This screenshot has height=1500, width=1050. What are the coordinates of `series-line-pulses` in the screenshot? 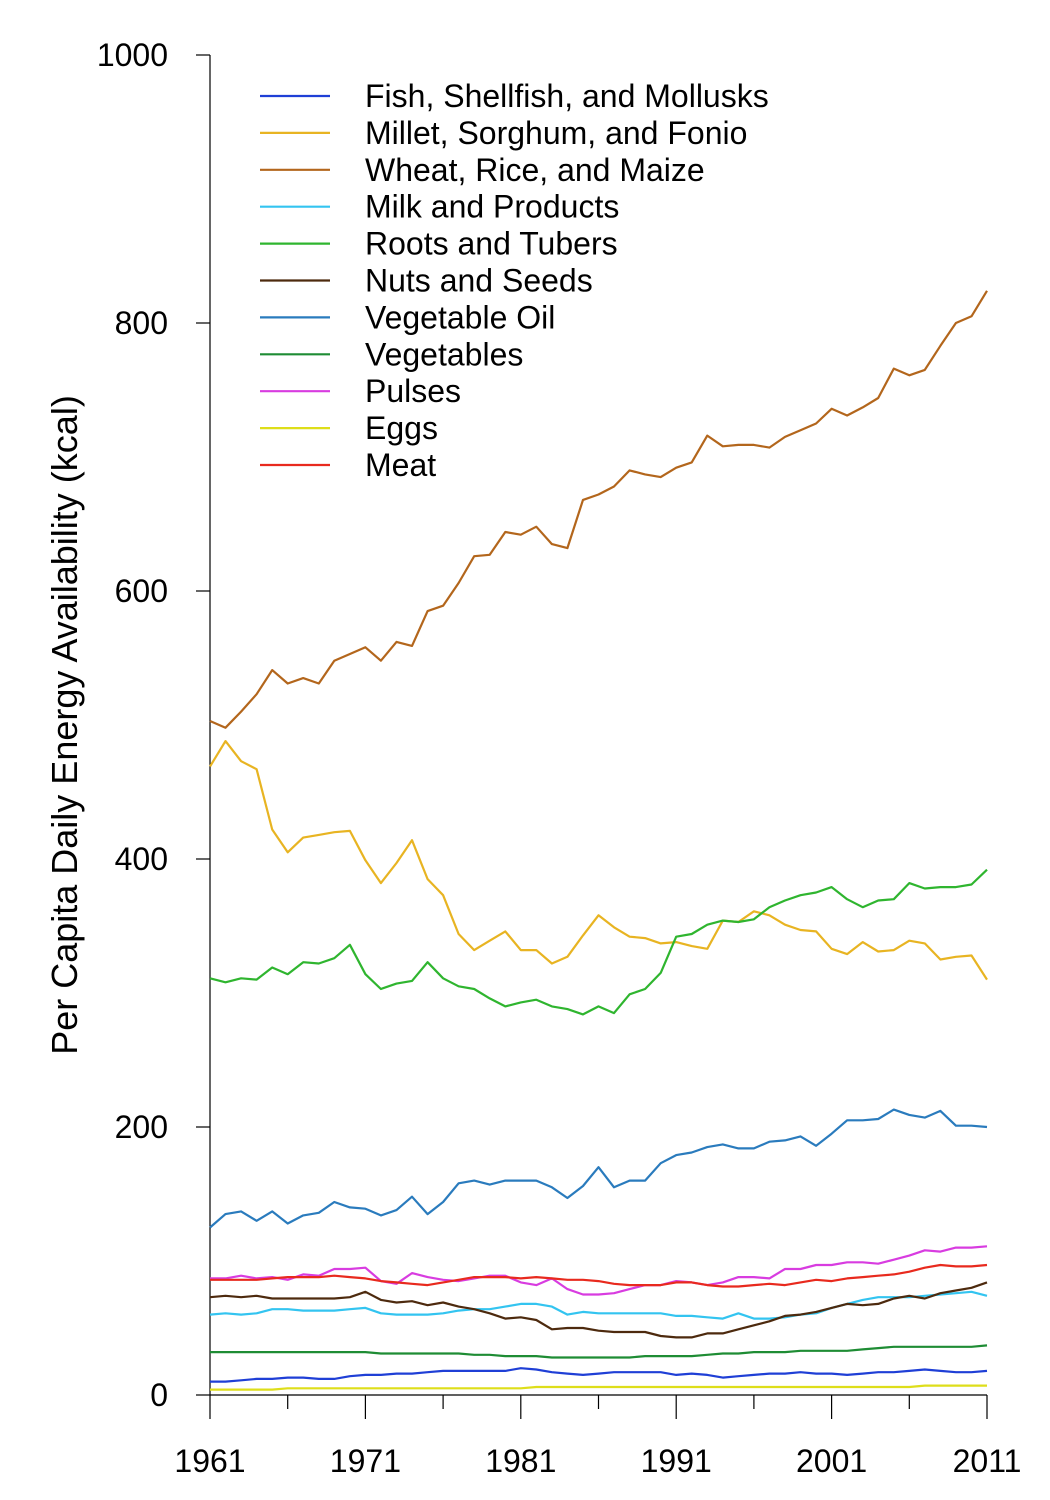 It's located at (599, 1270).